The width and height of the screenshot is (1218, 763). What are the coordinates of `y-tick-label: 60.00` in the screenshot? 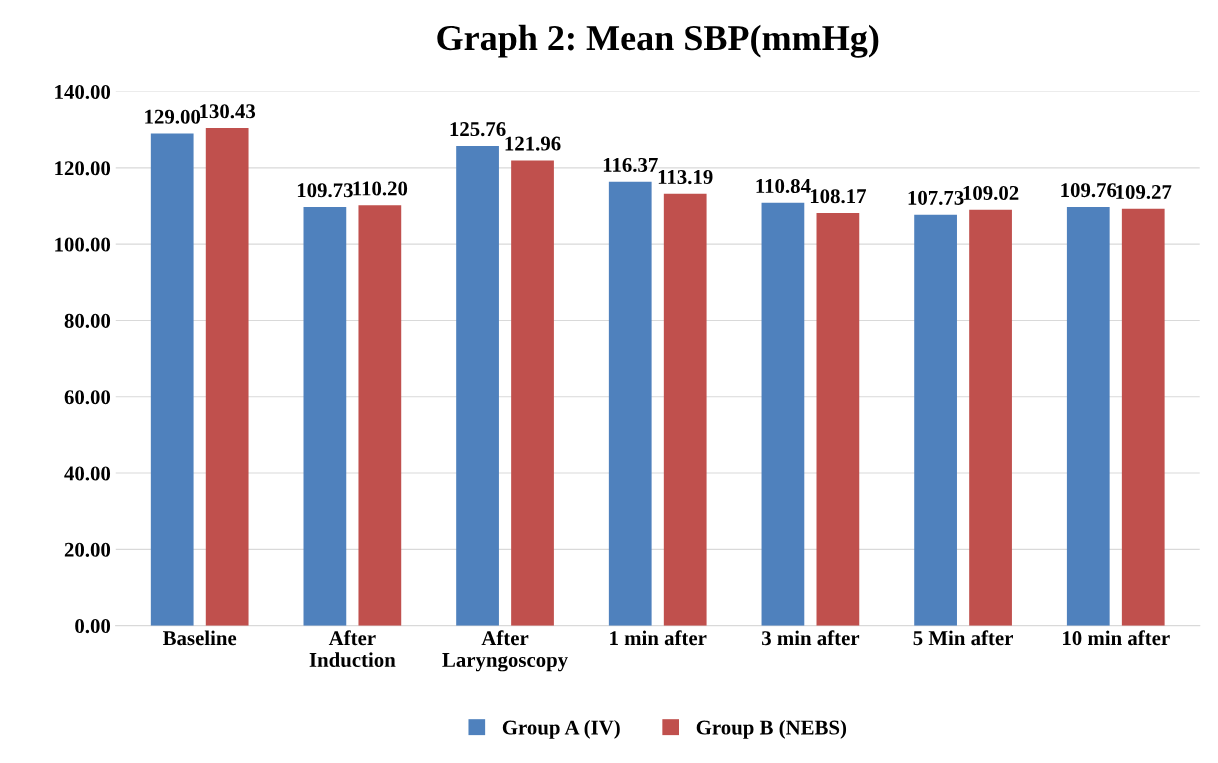 It's located at (87, 397).